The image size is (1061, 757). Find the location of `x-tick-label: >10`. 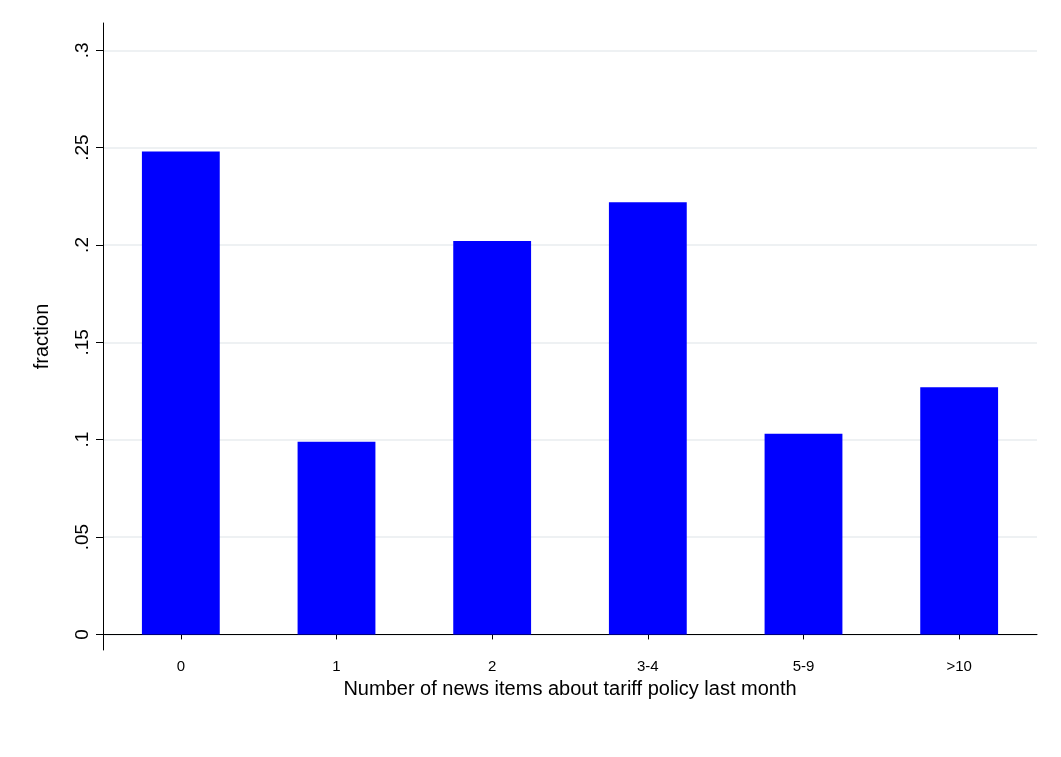

x-tick-label: >10 is located at coordinates (959, 665).